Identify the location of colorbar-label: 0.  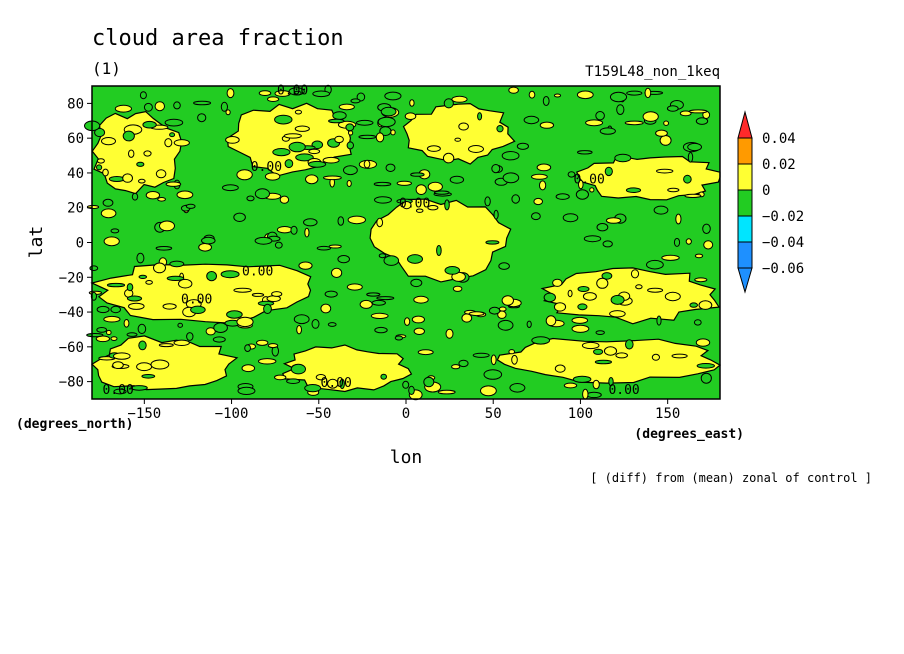
(766, 191).